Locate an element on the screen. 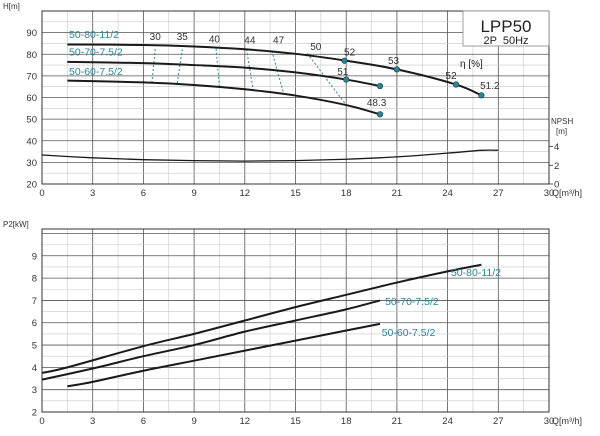  y-tick-label: 3 is located at coordinates (34, 390).